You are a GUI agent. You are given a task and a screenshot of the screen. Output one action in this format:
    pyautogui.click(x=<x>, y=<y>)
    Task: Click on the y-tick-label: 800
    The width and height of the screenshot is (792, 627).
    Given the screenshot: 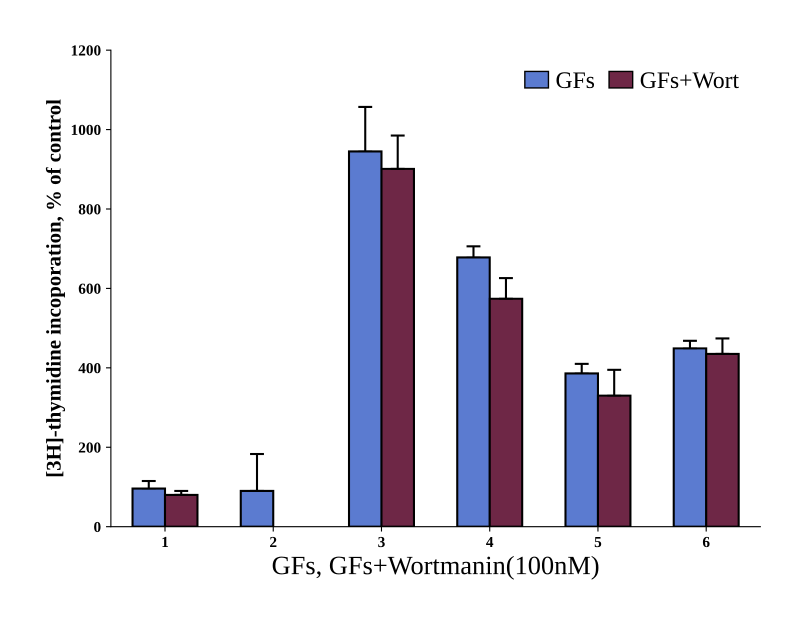 What is the action you would take?
    pyautogui.click(x=89, y=209)
    